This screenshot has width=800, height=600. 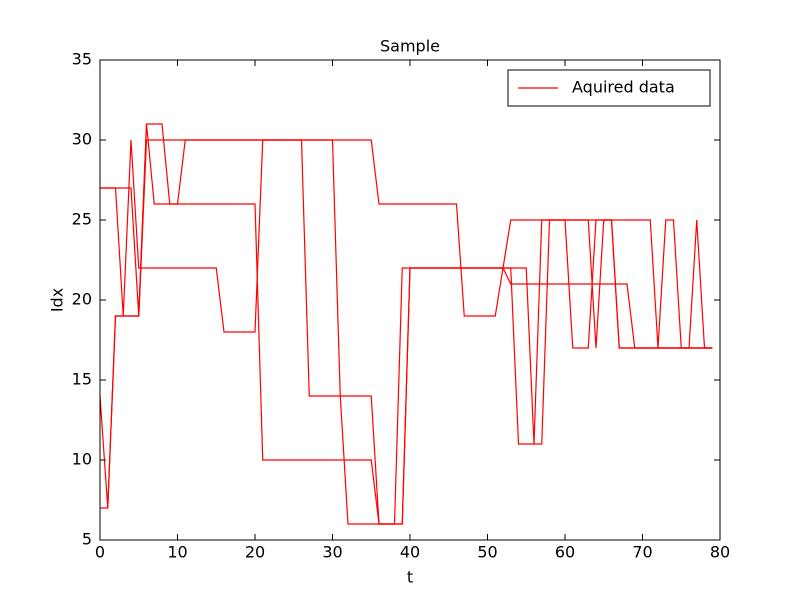 What do you see at coordinates (87, 539) in the screenshot?
I see `y-tick-label: 5` at bounding box center [87, 539].